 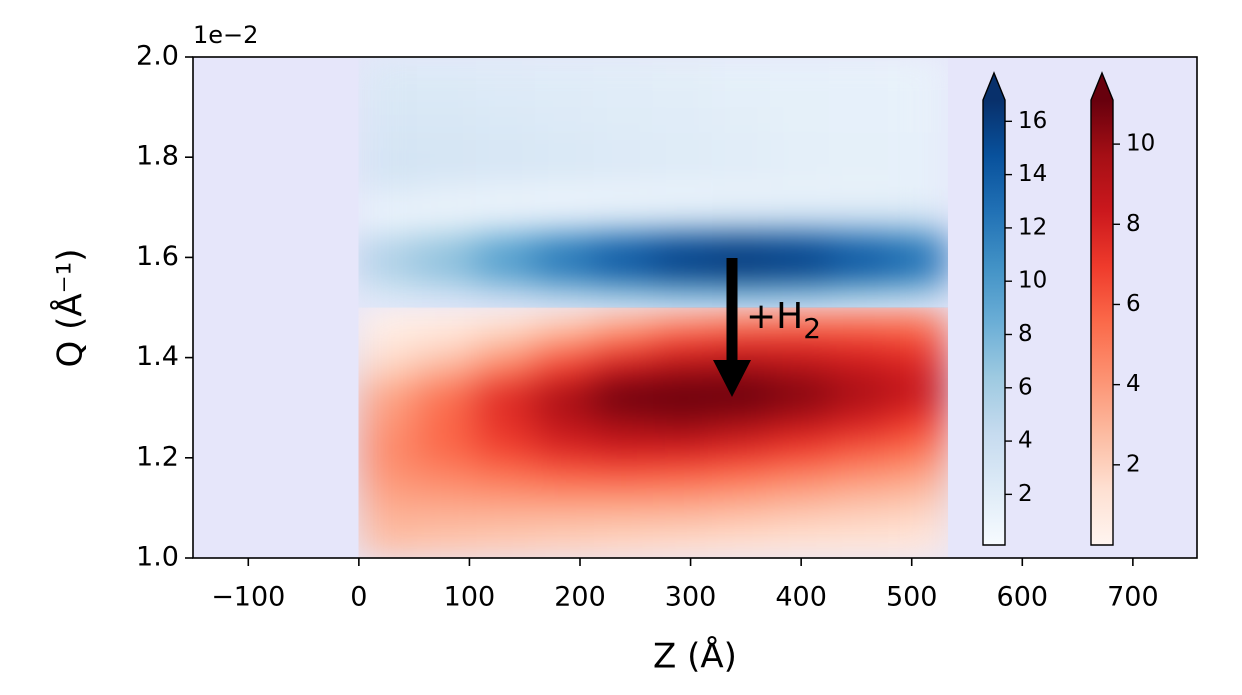 I want to click on colorbar-tick-label: 2, so click(x=1025, y=494).